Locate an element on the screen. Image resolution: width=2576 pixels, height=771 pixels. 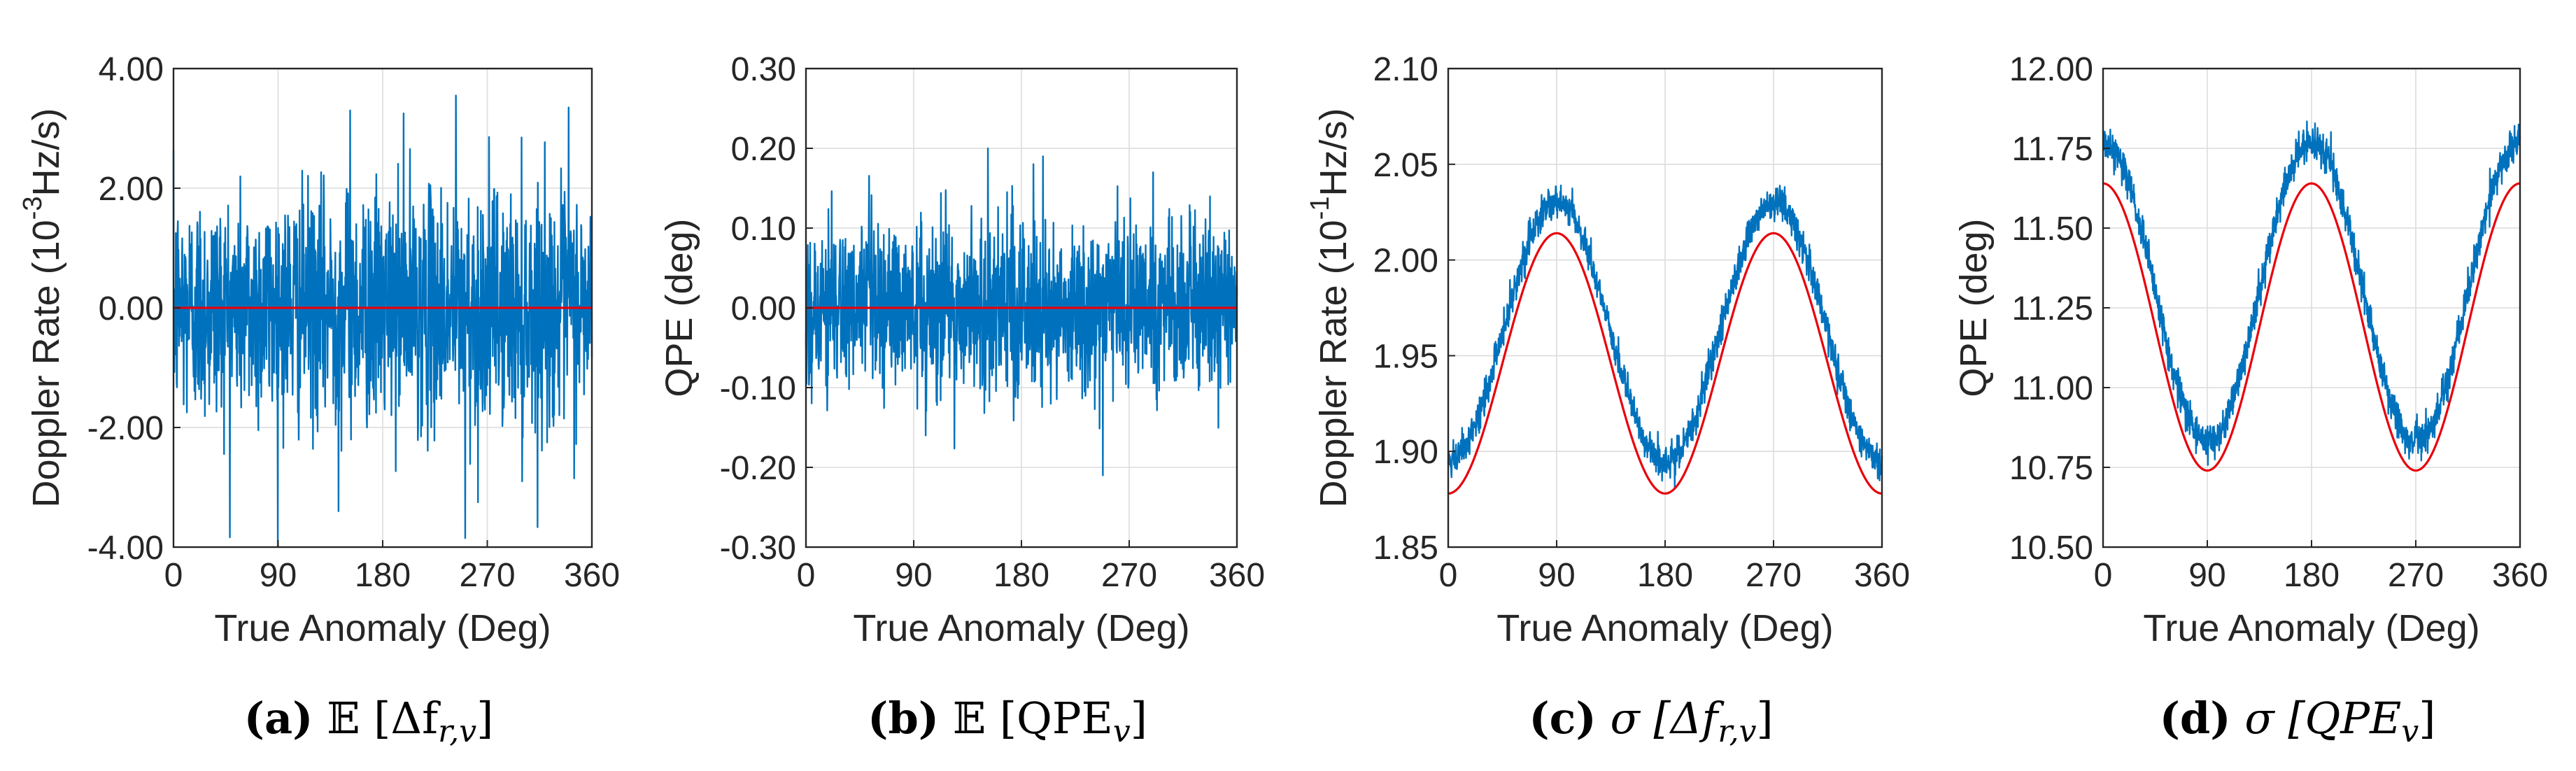
panel-d-y-ticks: 12.00 11.75 11.50 11.25 11.00 10.75 10.50 is located at coordinates (2059, 309).